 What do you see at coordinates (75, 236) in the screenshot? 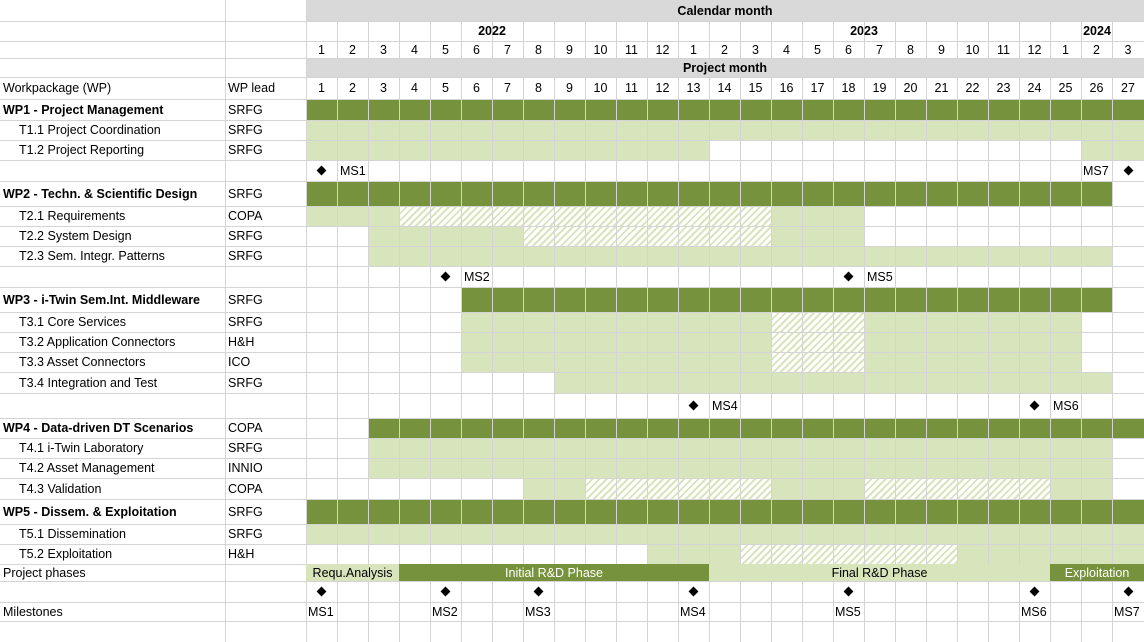
I see `task-name: T2.2 System Design` at bounding box center [75, 236].